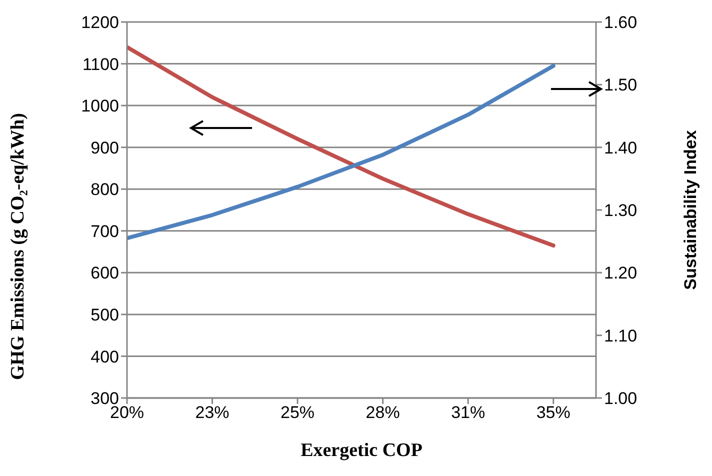  I want to click on x-tick-label: 25%, so click(297, 412).